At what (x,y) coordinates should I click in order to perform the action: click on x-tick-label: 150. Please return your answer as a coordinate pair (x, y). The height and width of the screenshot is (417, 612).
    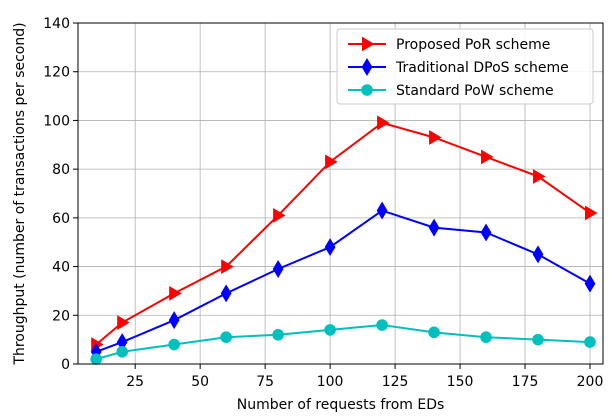
    Looking at the image, I should click on (460, 382).